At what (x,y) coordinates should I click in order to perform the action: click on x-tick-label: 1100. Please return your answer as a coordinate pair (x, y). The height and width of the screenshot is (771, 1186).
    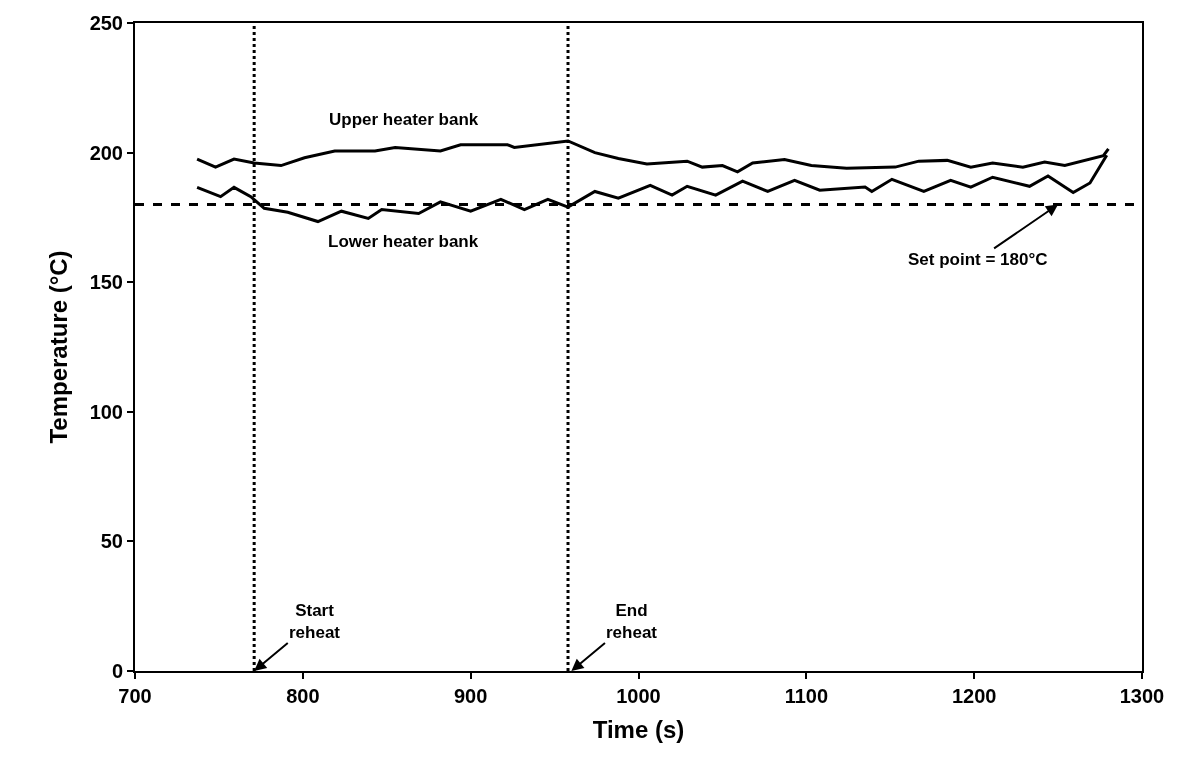
    Looking at the image, I should click on (806, 696).